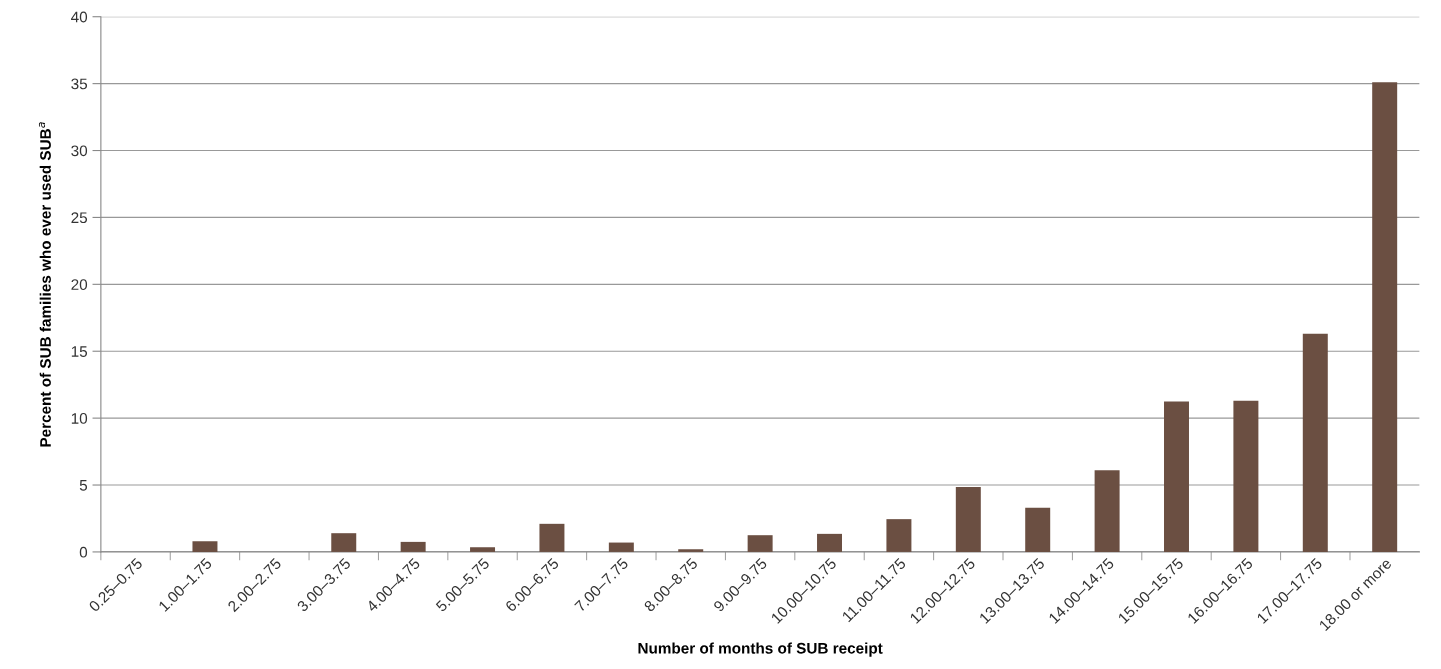 This screenshot has height=669, width=1441. What do you see at coordinates (79, 351) in the screenshot?
I see `y-tick-label: 15` at bounding box center [79, 351].